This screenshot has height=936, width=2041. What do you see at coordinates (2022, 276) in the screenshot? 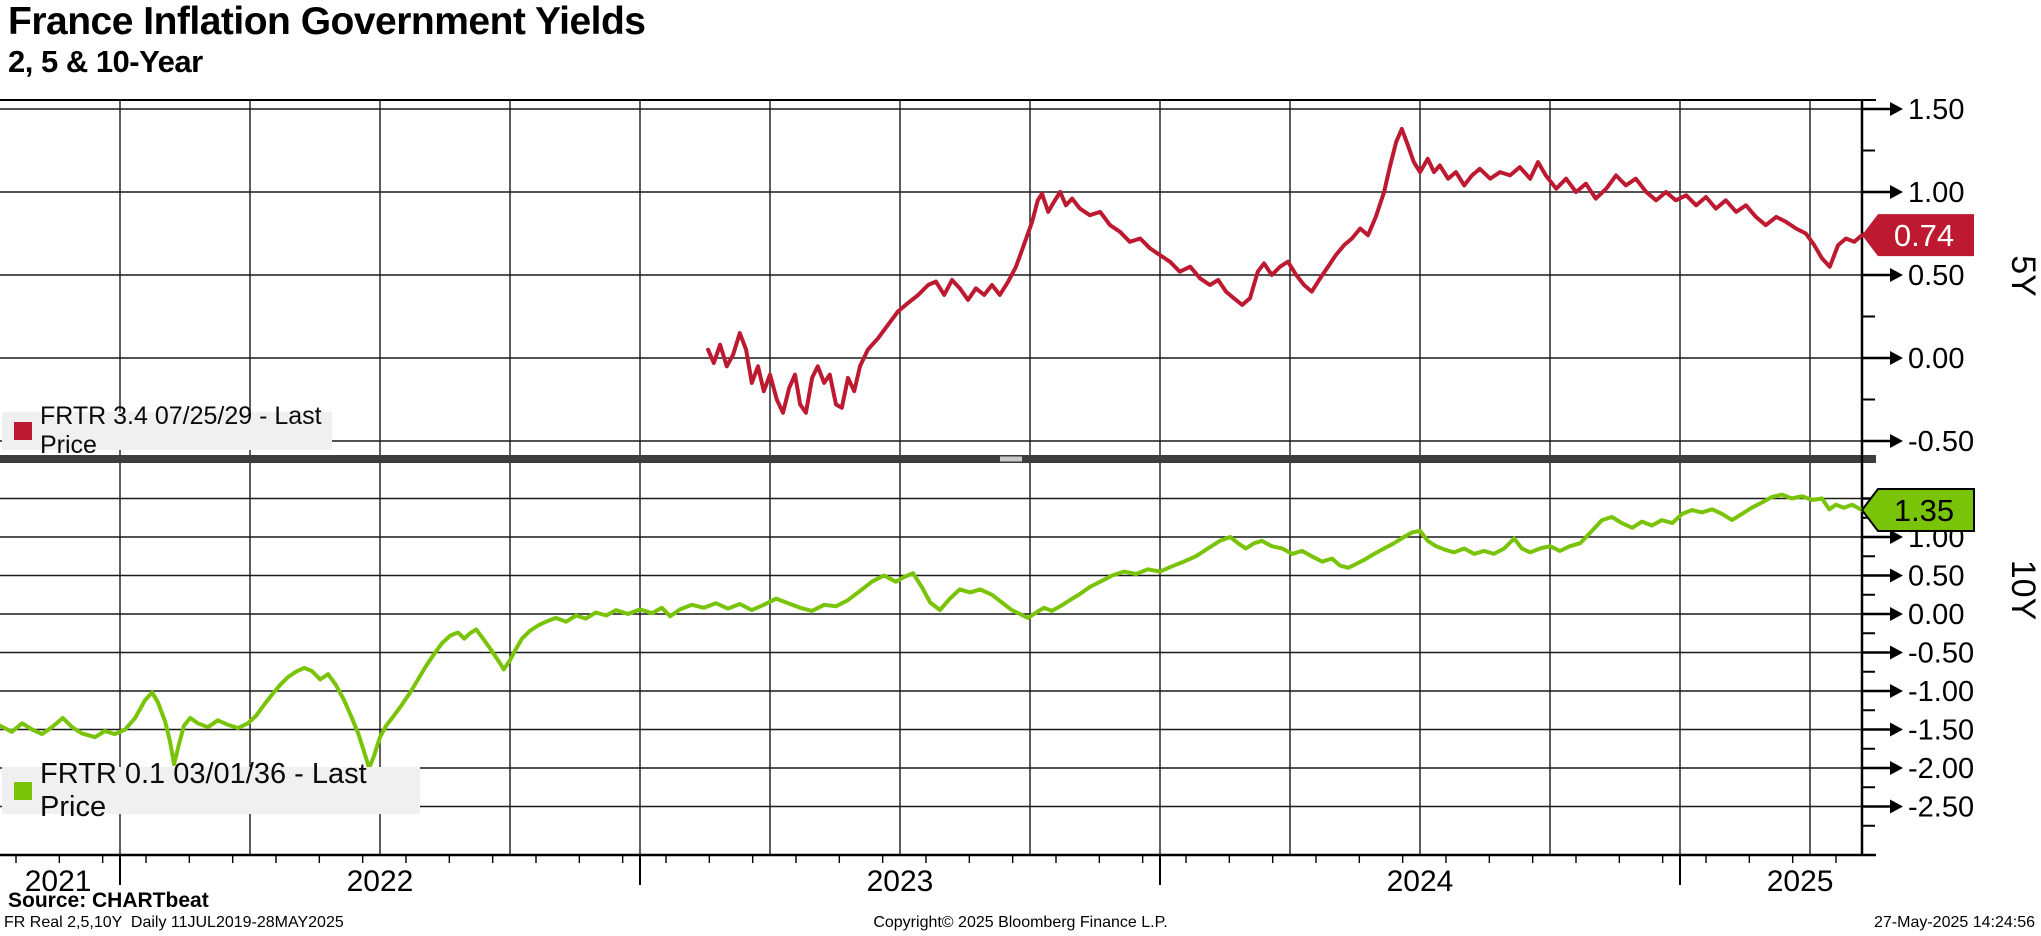
I see `panel-axis-title-5y: 5Y` at bounding box center [2022, 276].